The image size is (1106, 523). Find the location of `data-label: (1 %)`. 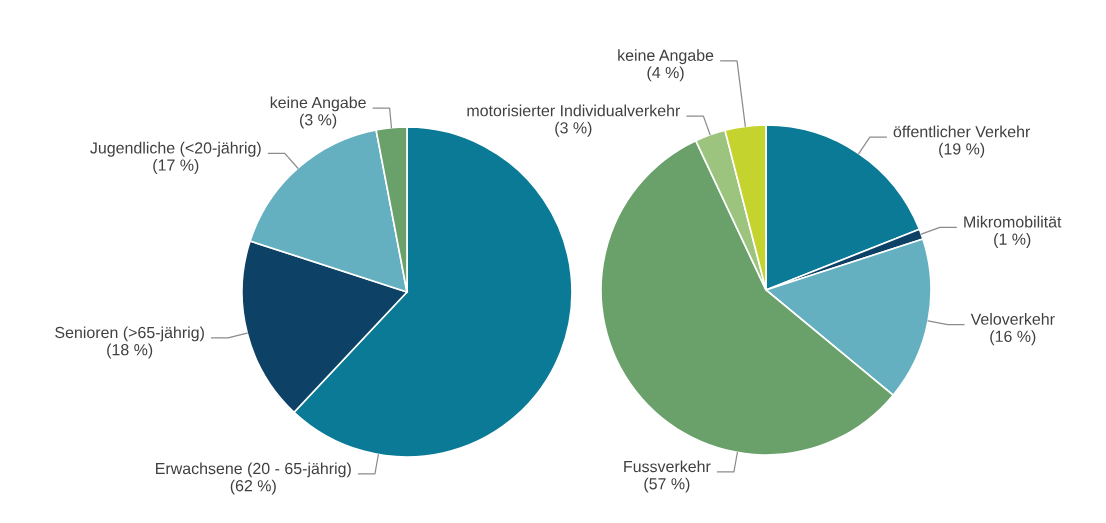

data-label: (1 %) is located at coordinates (1012, 240).